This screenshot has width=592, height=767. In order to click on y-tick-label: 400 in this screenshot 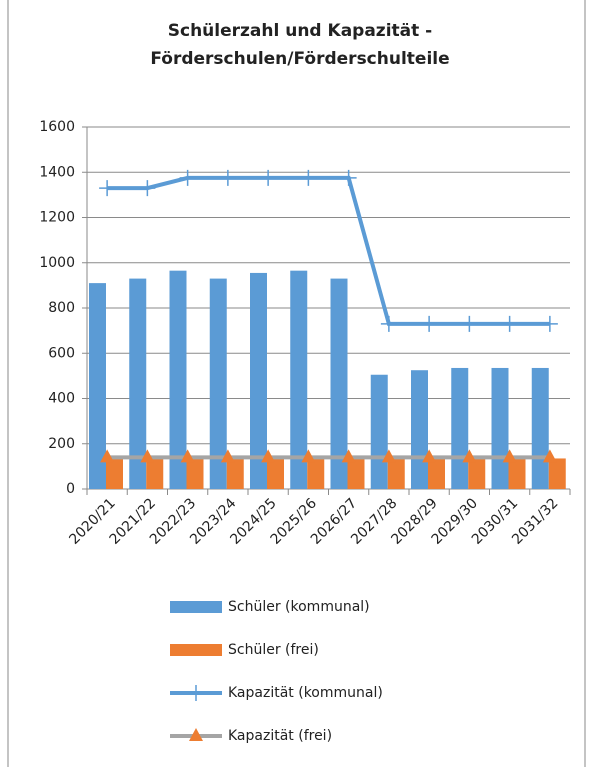, I will do `click(61, 399)`.